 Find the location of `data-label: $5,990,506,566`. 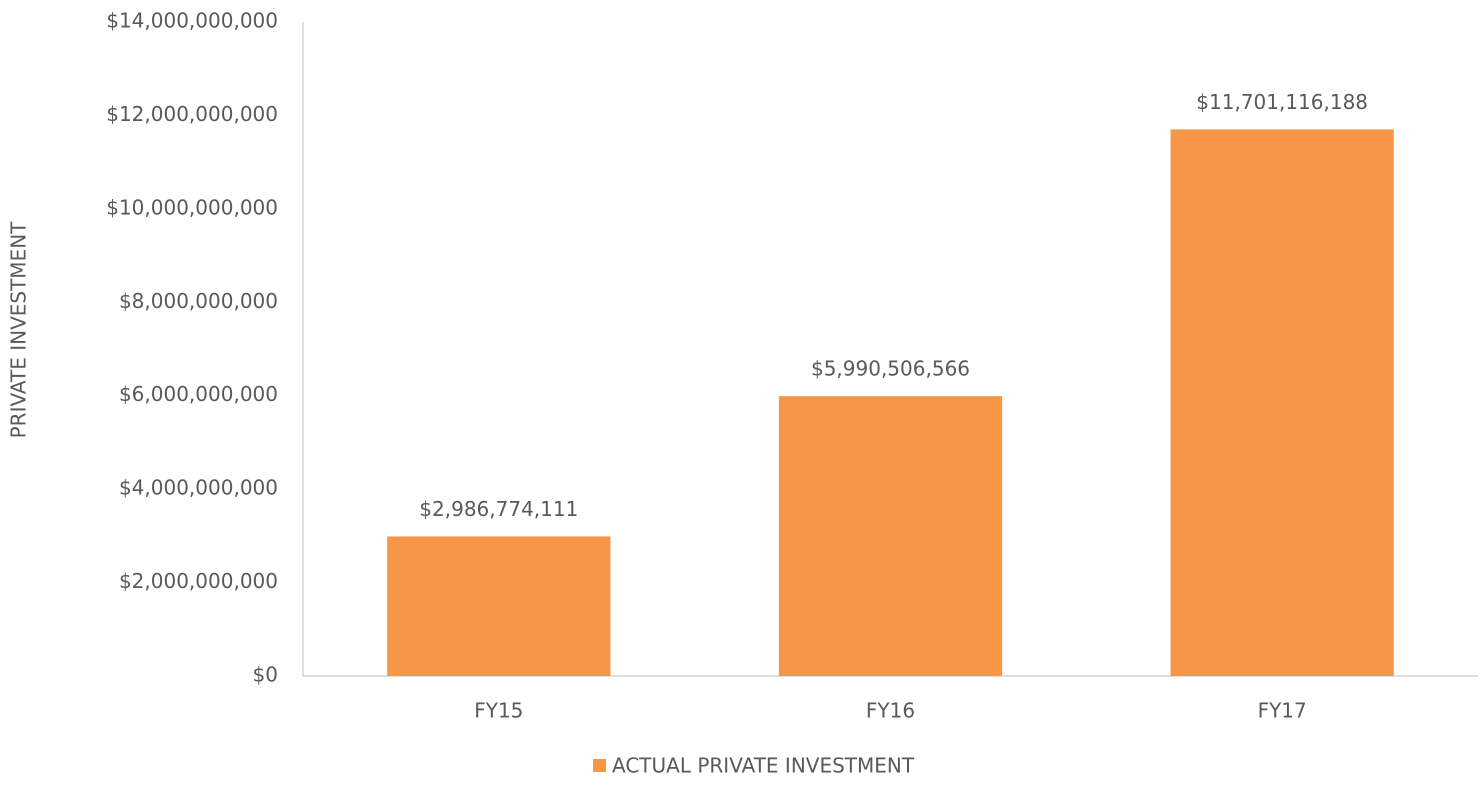

data-label: $5,990,506,566 is located at coordinates (890, 369).